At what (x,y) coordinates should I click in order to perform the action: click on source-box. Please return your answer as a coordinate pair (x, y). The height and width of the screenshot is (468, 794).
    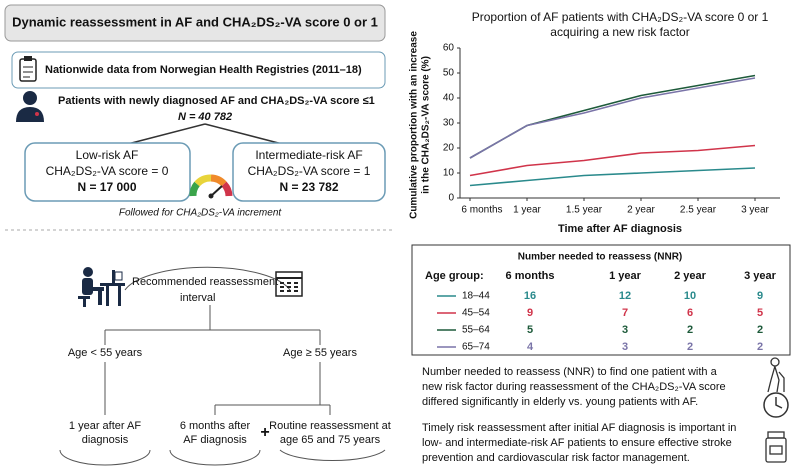
    Looking at the image, I should click on (198, 70).